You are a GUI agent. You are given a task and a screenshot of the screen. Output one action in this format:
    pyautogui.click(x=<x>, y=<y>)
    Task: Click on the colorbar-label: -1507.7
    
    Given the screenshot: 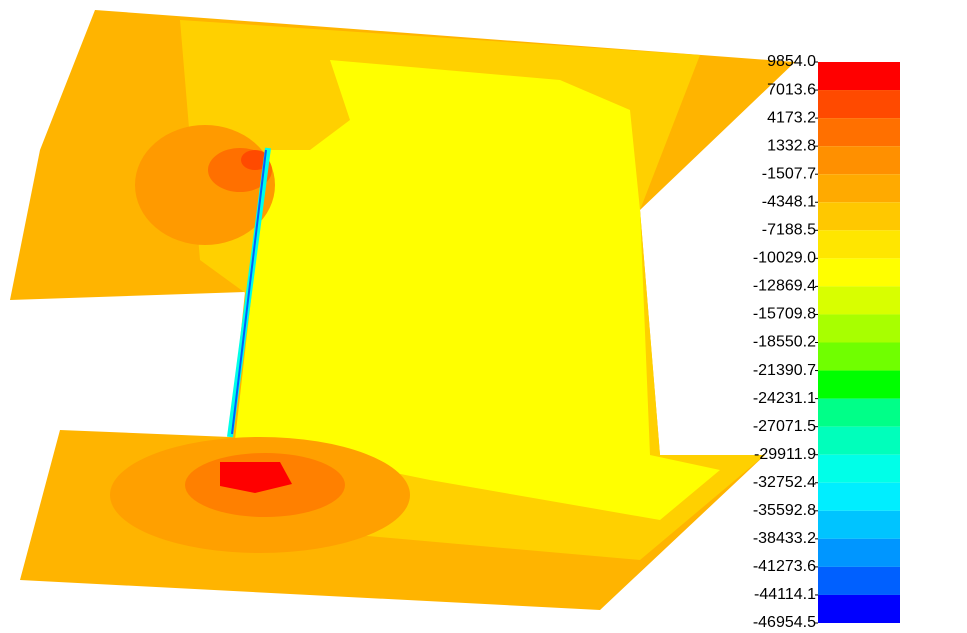 What is the action you would take?
    pyautogui.click(x=789, y=173)
    